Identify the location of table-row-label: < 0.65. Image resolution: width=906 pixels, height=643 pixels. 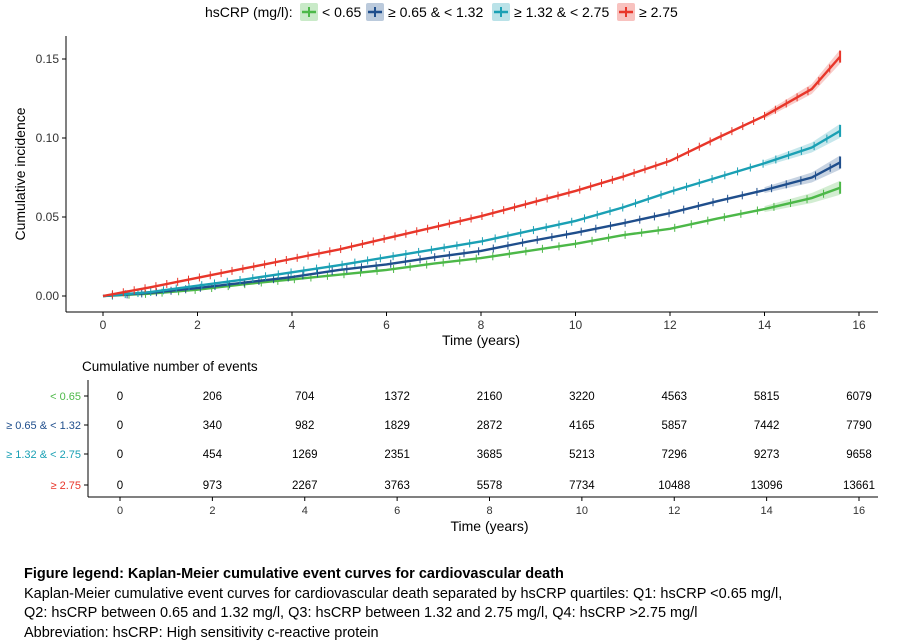
(65, 397).